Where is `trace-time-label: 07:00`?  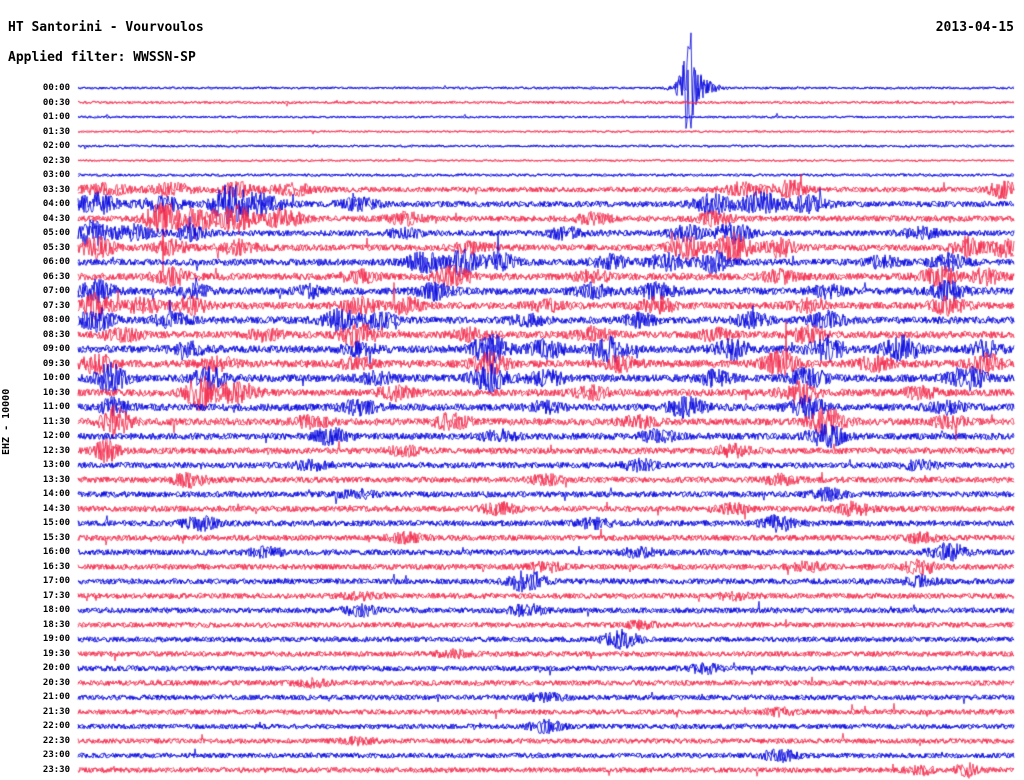 trace-time-label: 07:00 is located at coordinates (56, 291).